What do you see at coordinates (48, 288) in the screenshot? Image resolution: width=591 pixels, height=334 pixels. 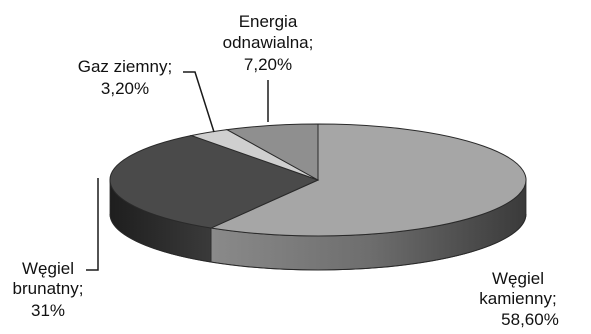 I see `label-name-line: brunatny;` at bounding box center [48, 288].